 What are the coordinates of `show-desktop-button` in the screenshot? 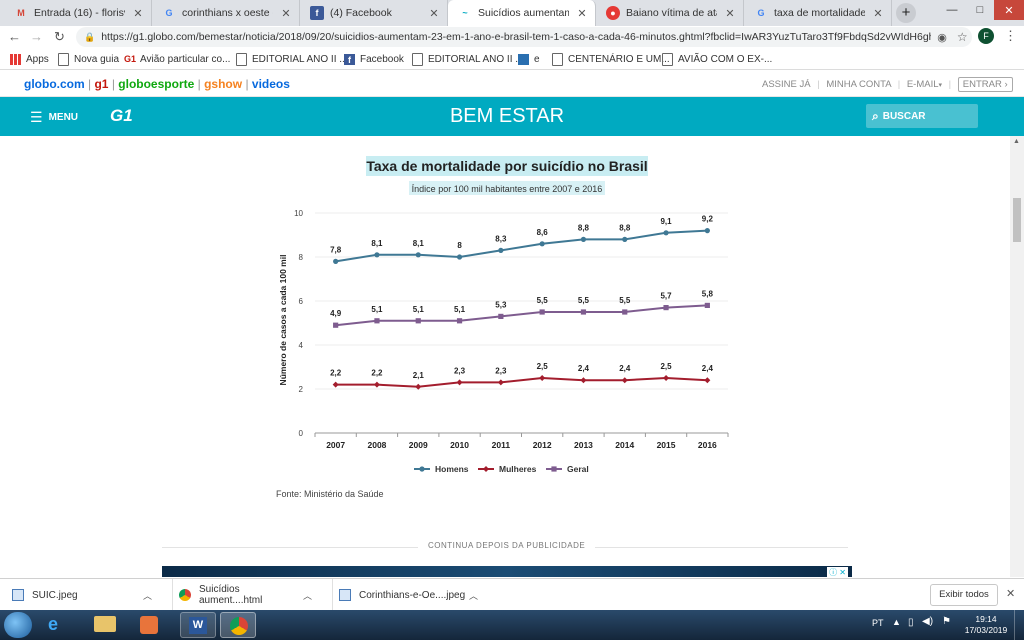 It's located at (1019, 625).